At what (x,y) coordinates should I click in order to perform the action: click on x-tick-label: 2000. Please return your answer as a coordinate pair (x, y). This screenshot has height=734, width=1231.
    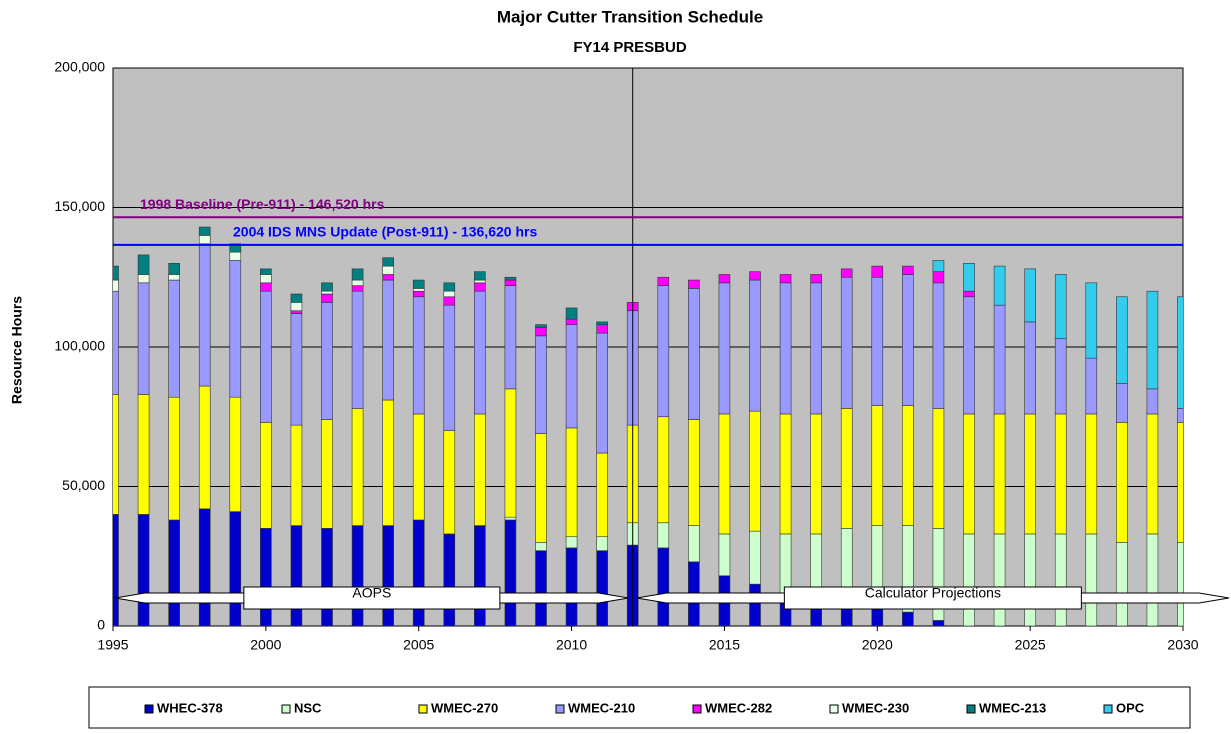
    Looking at the image, I should click on (265, 645).